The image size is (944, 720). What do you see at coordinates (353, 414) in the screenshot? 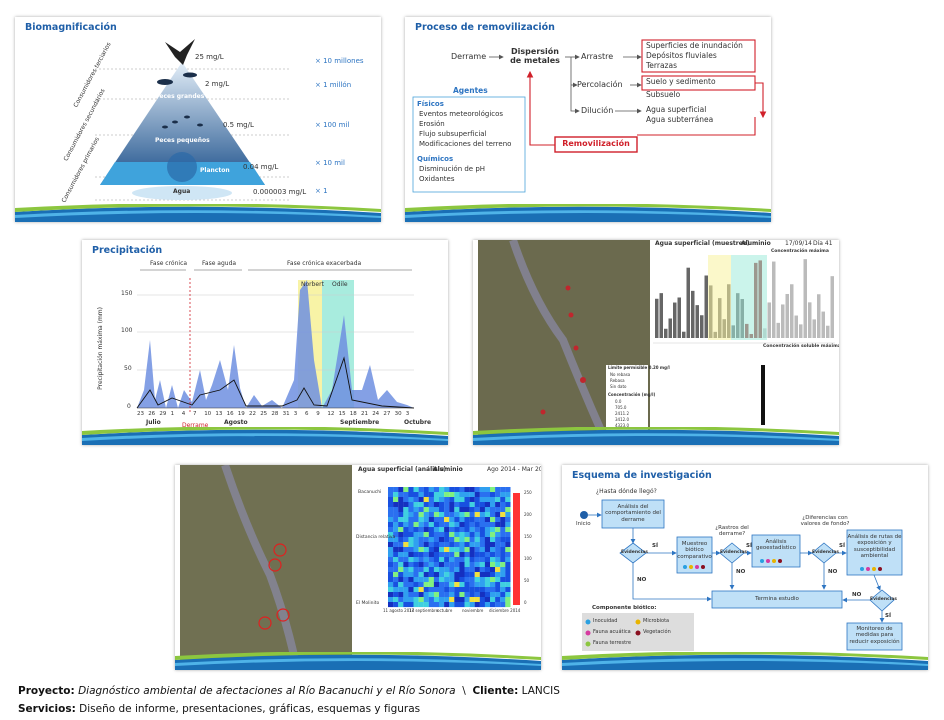
I see `x-tick-label: 18` at bounding box center [353, 414].